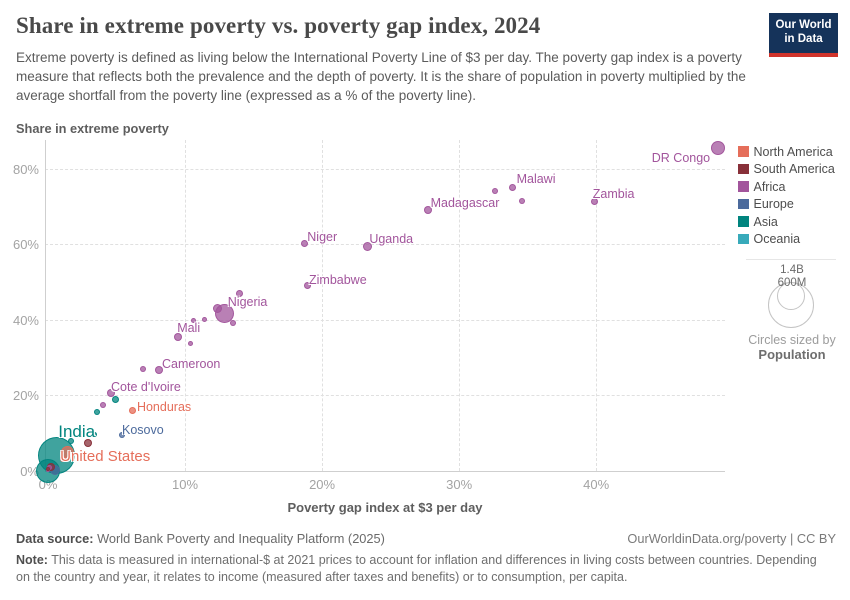 Image resolution: width=850 pixels, height=600 pixels. What do you see at coordinates (164, 406) in the screenshot?
I see `country-label-honduras: Honduras` at bounding box center [164, 406].